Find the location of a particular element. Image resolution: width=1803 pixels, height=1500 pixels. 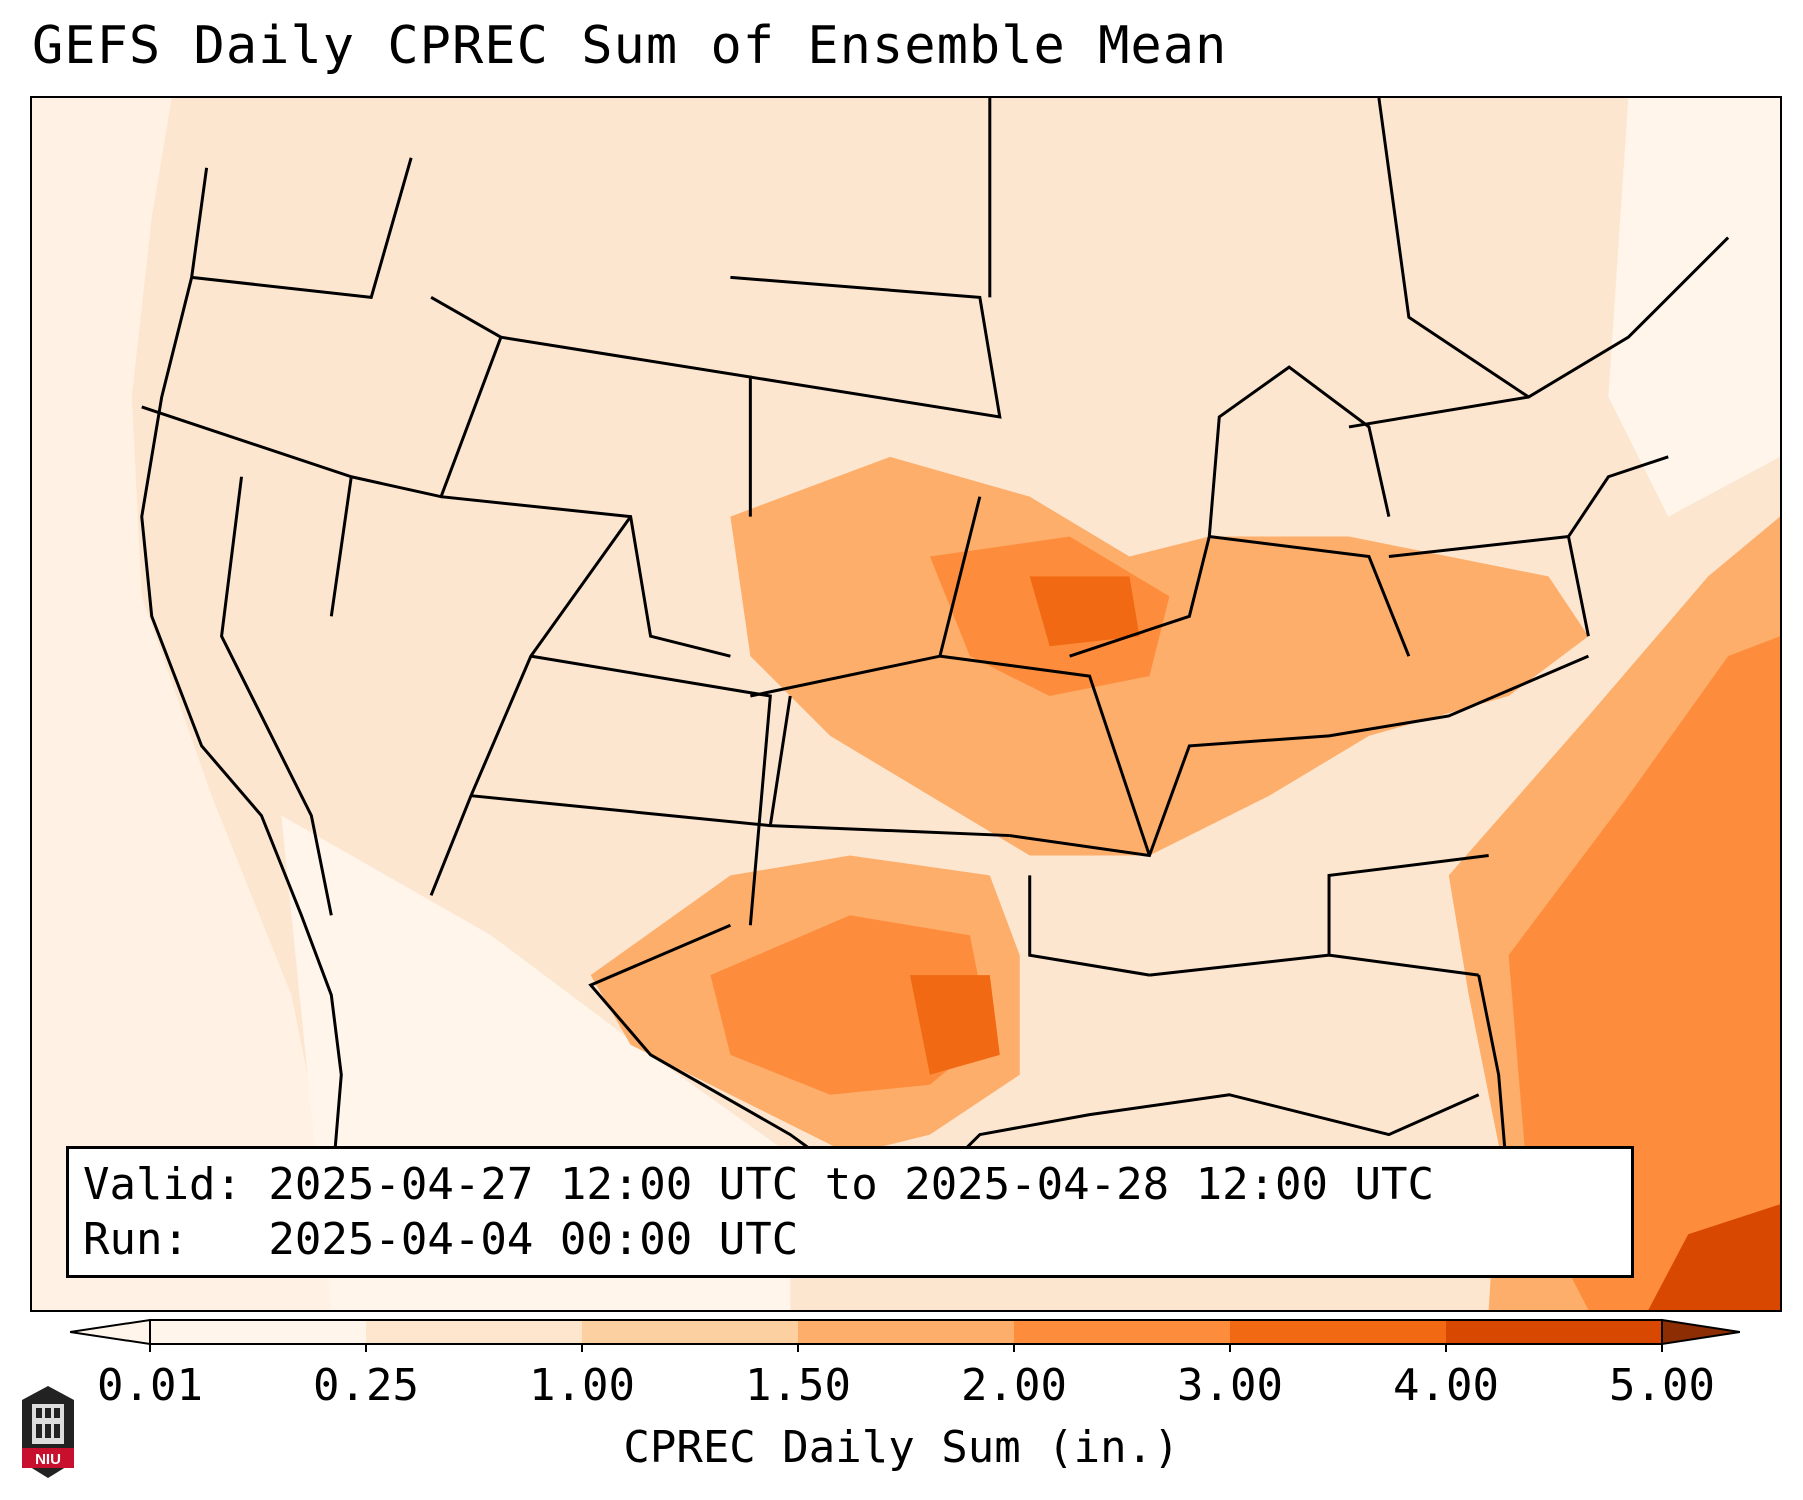

colorbar-label: CPREC Daily Sum (in.) is located at coordinates (901, 1447).